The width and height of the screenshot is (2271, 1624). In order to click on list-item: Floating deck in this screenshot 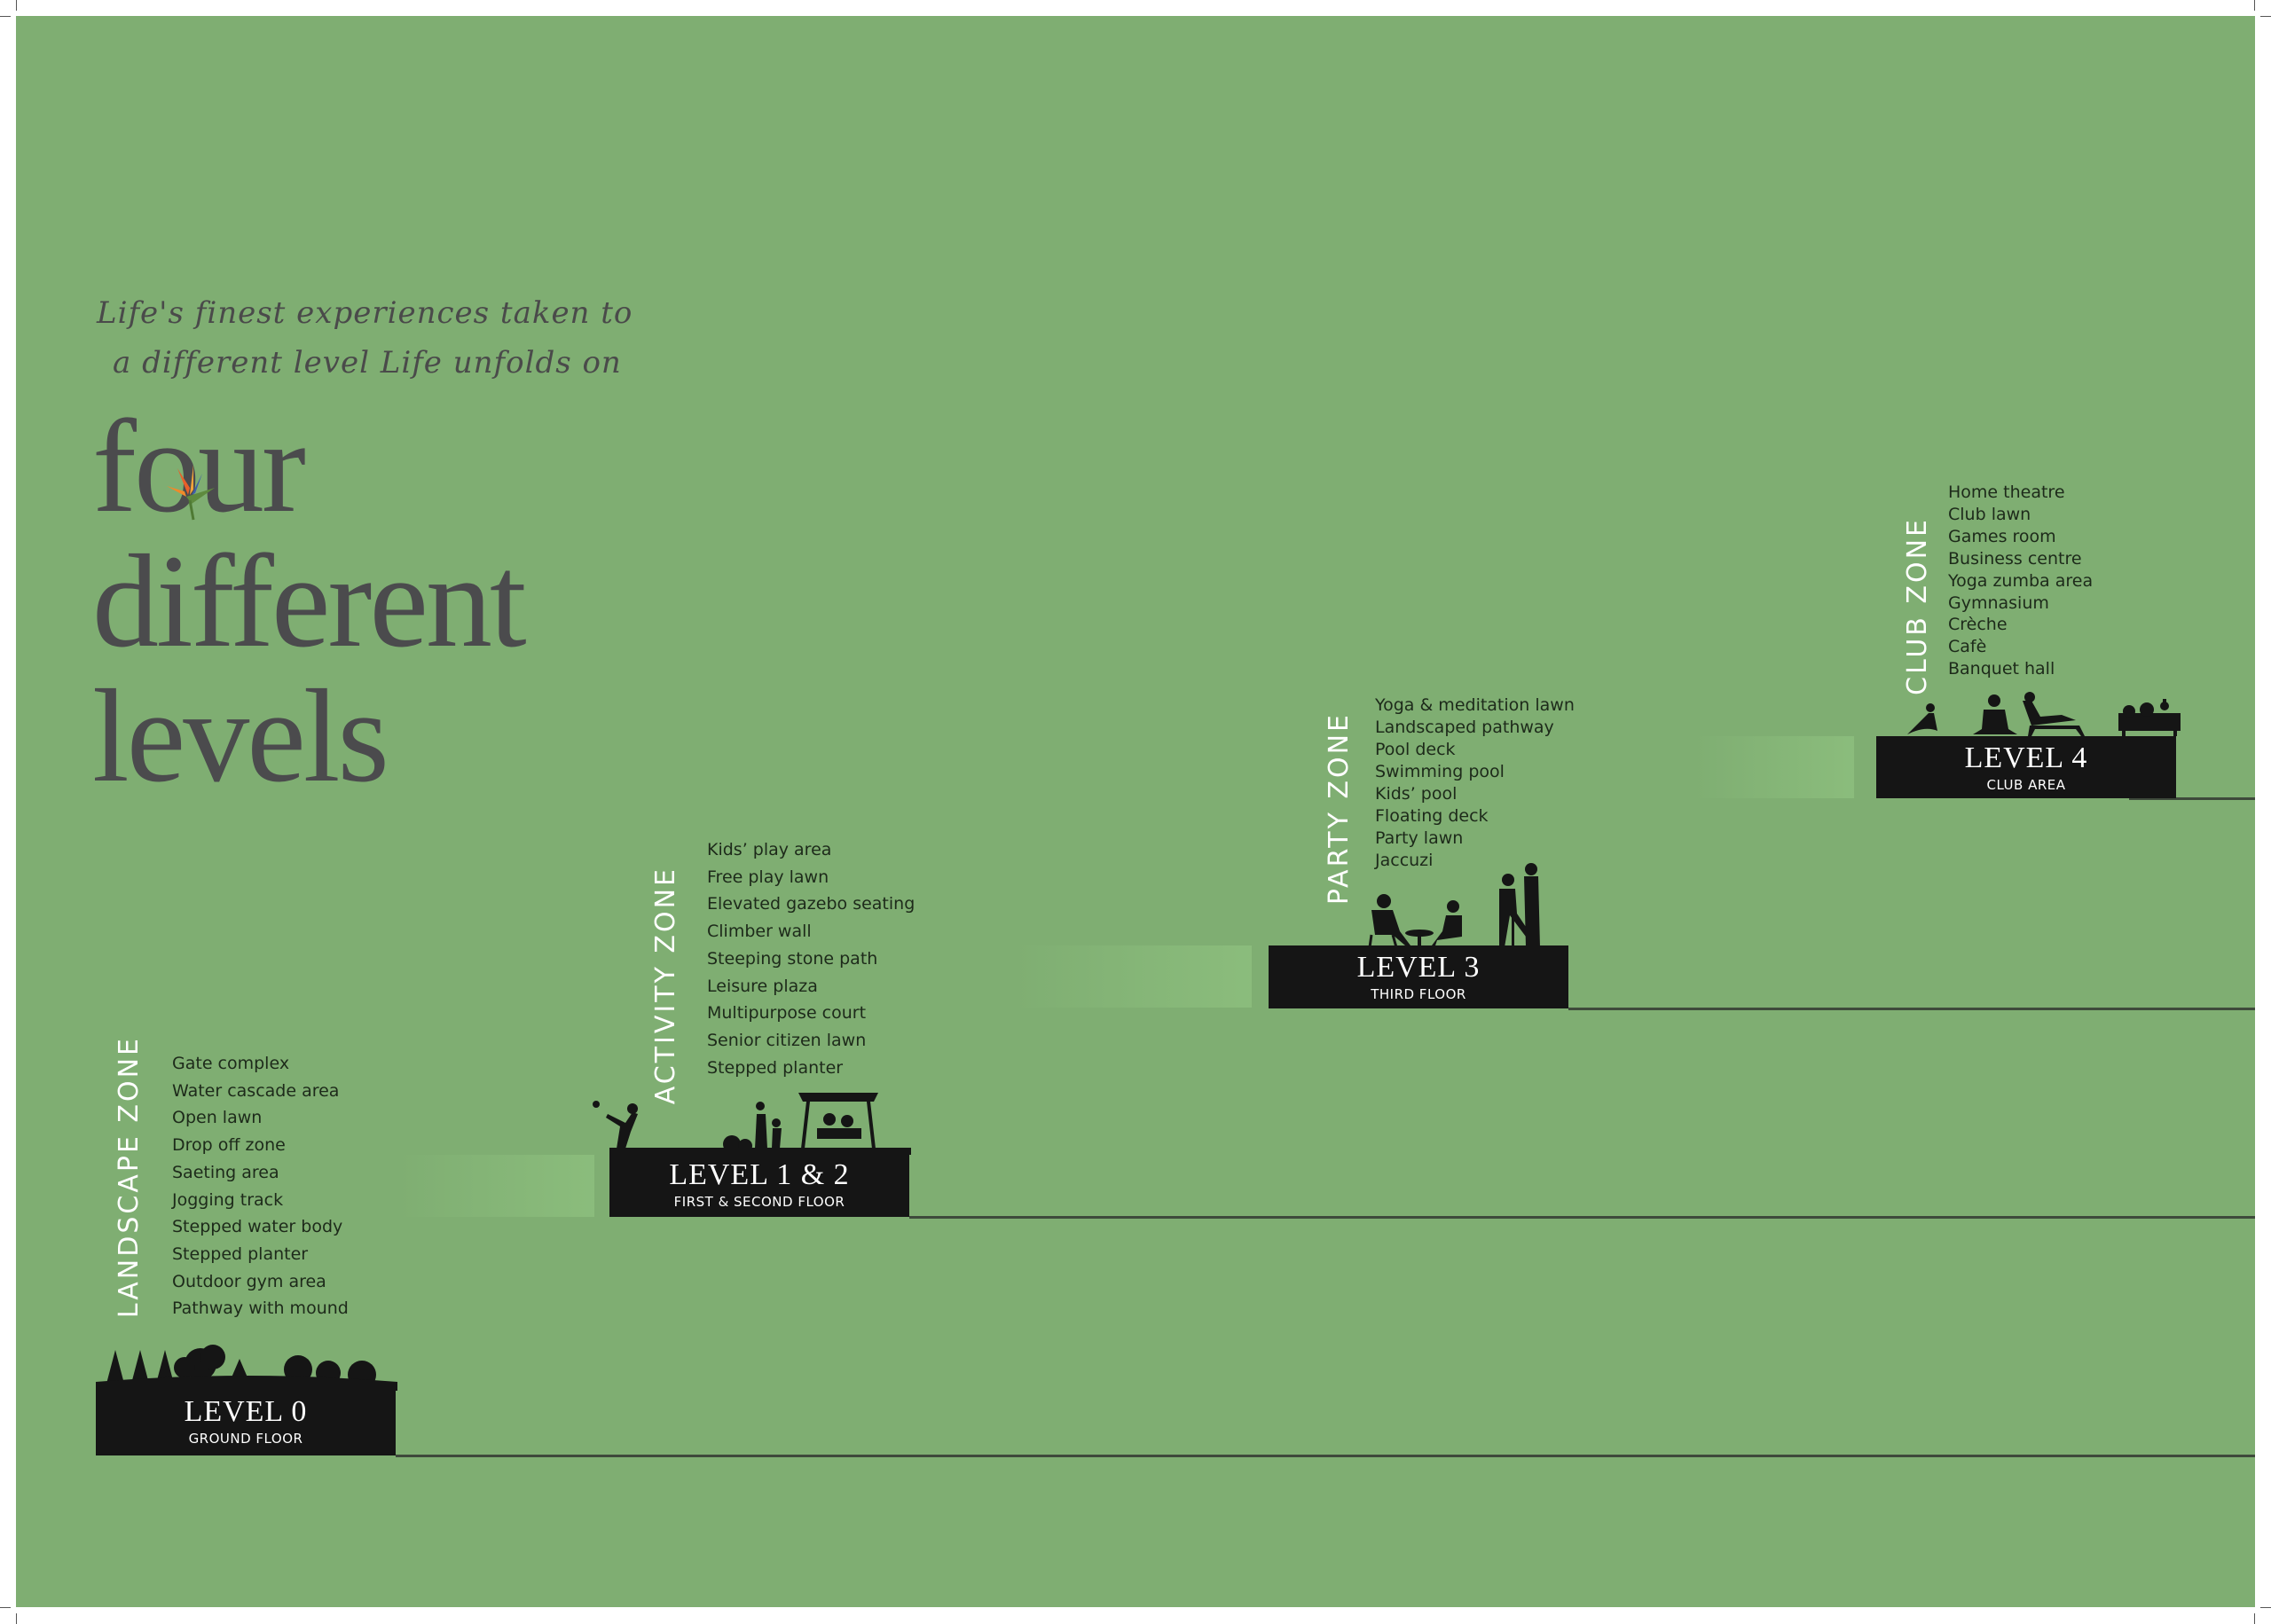, I will do `click(1432, 816)`.